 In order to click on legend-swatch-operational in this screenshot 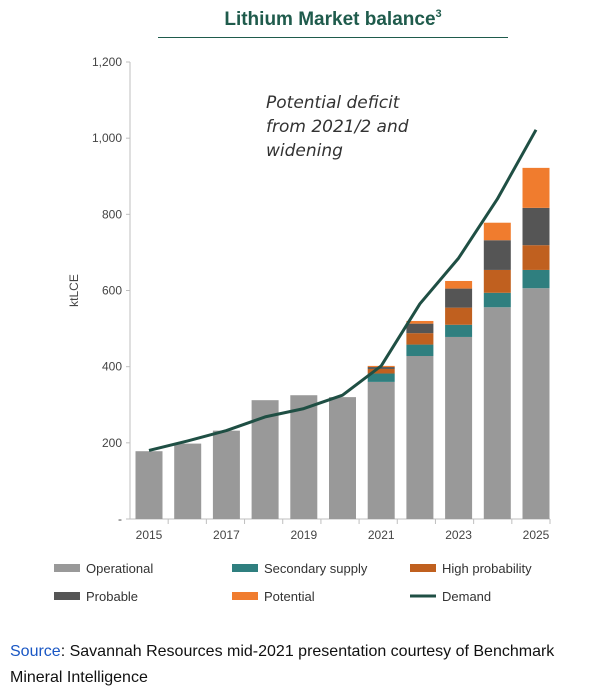, I will do `click(67, 568)`.